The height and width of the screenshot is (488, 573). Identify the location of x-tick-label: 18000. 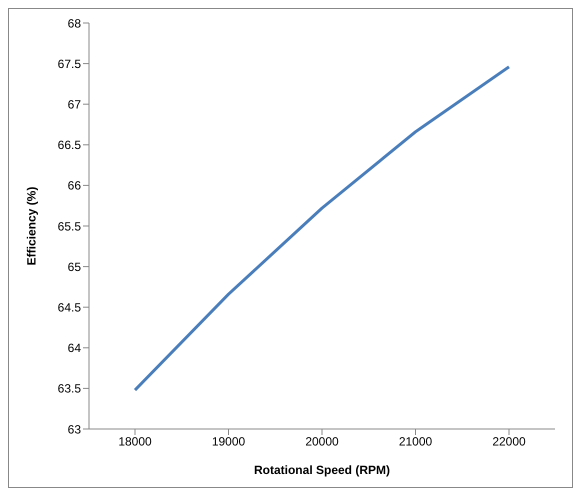
(135, 441).